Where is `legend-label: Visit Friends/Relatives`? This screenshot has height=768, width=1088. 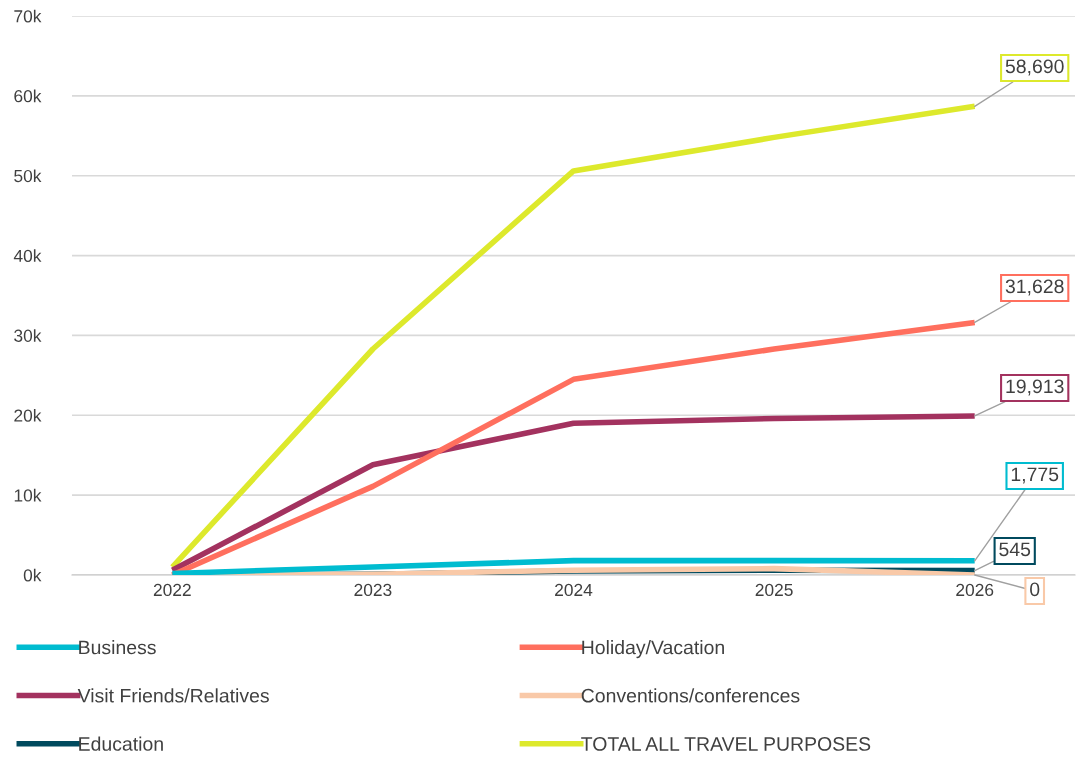
legend-label: Visit Friends/Relatives is located at coordinates (173, 695).